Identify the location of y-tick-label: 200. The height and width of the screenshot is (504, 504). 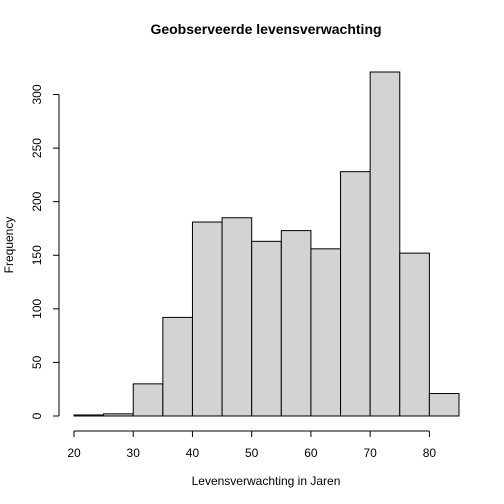
(37, 201).